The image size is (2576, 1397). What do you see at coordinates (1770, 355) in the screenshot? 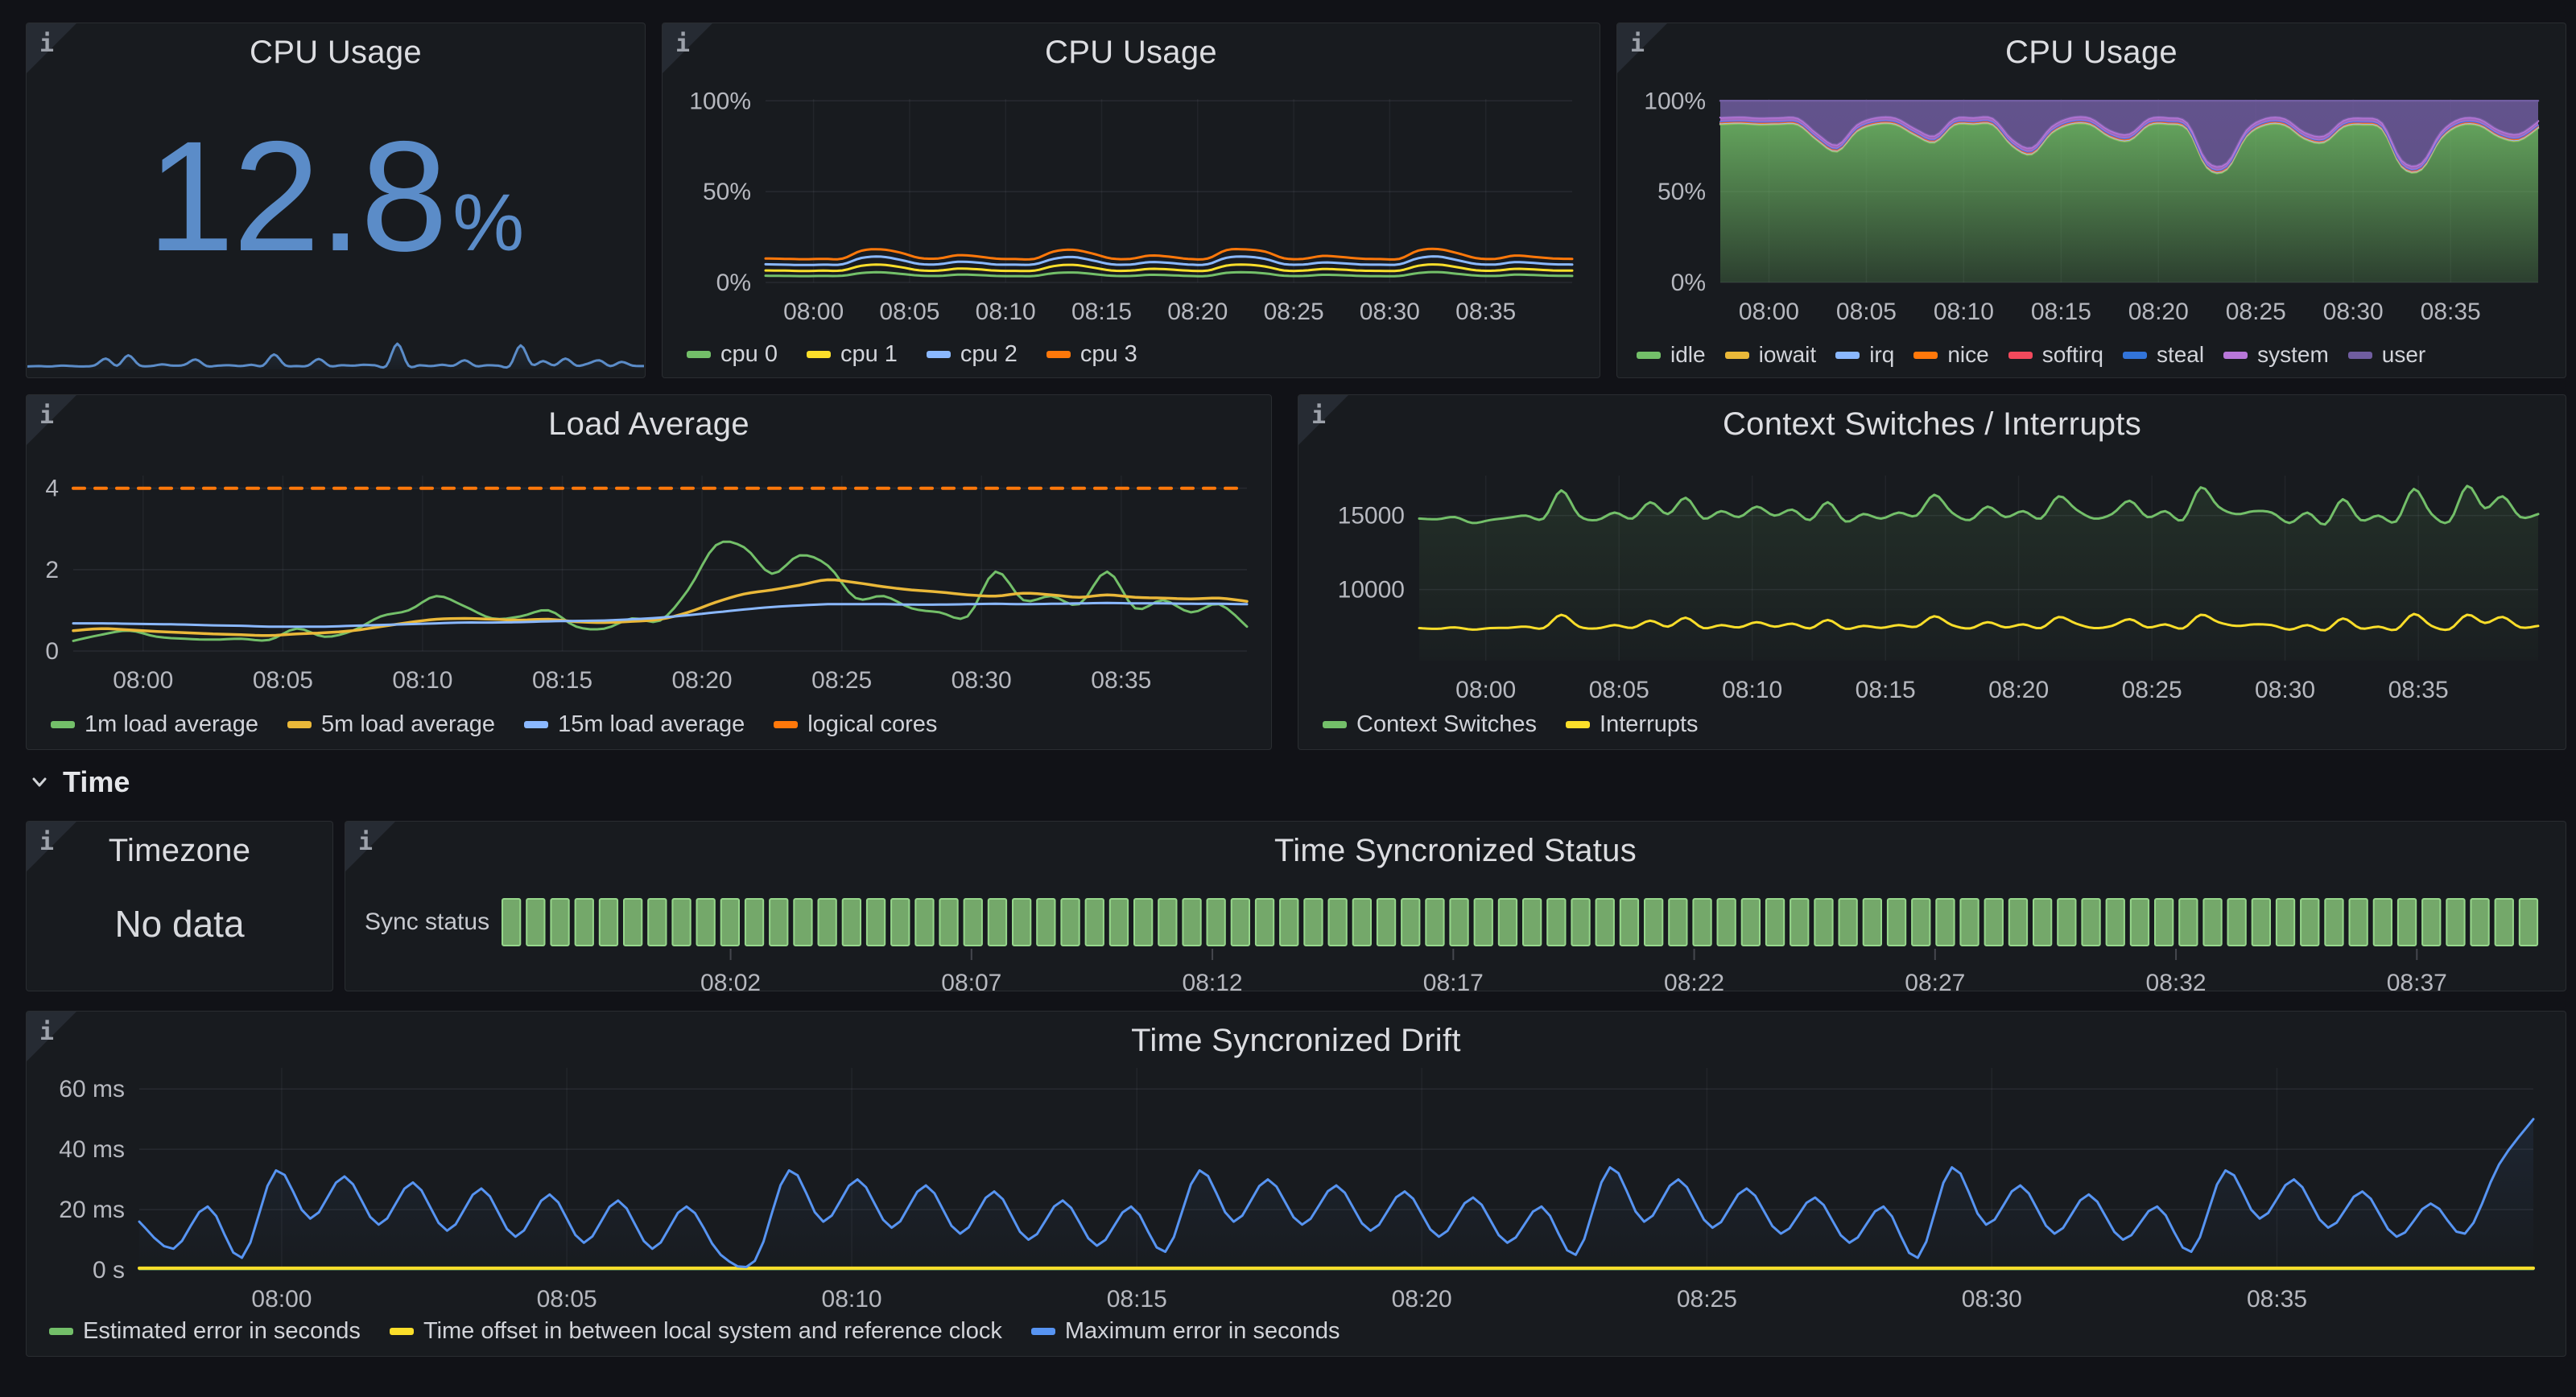
I see `legend-item-iowait: iowait` at bounding box center [1770, 355].